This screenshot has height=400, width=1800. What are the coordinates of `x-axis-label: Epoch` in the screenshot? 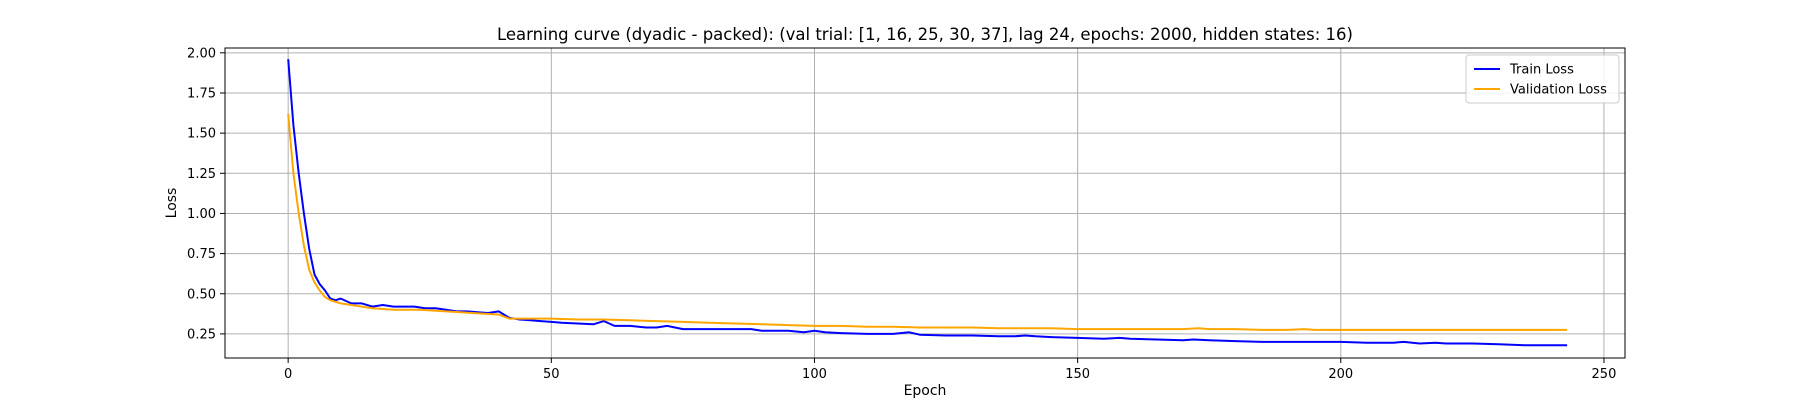 It's located at (925, 391).